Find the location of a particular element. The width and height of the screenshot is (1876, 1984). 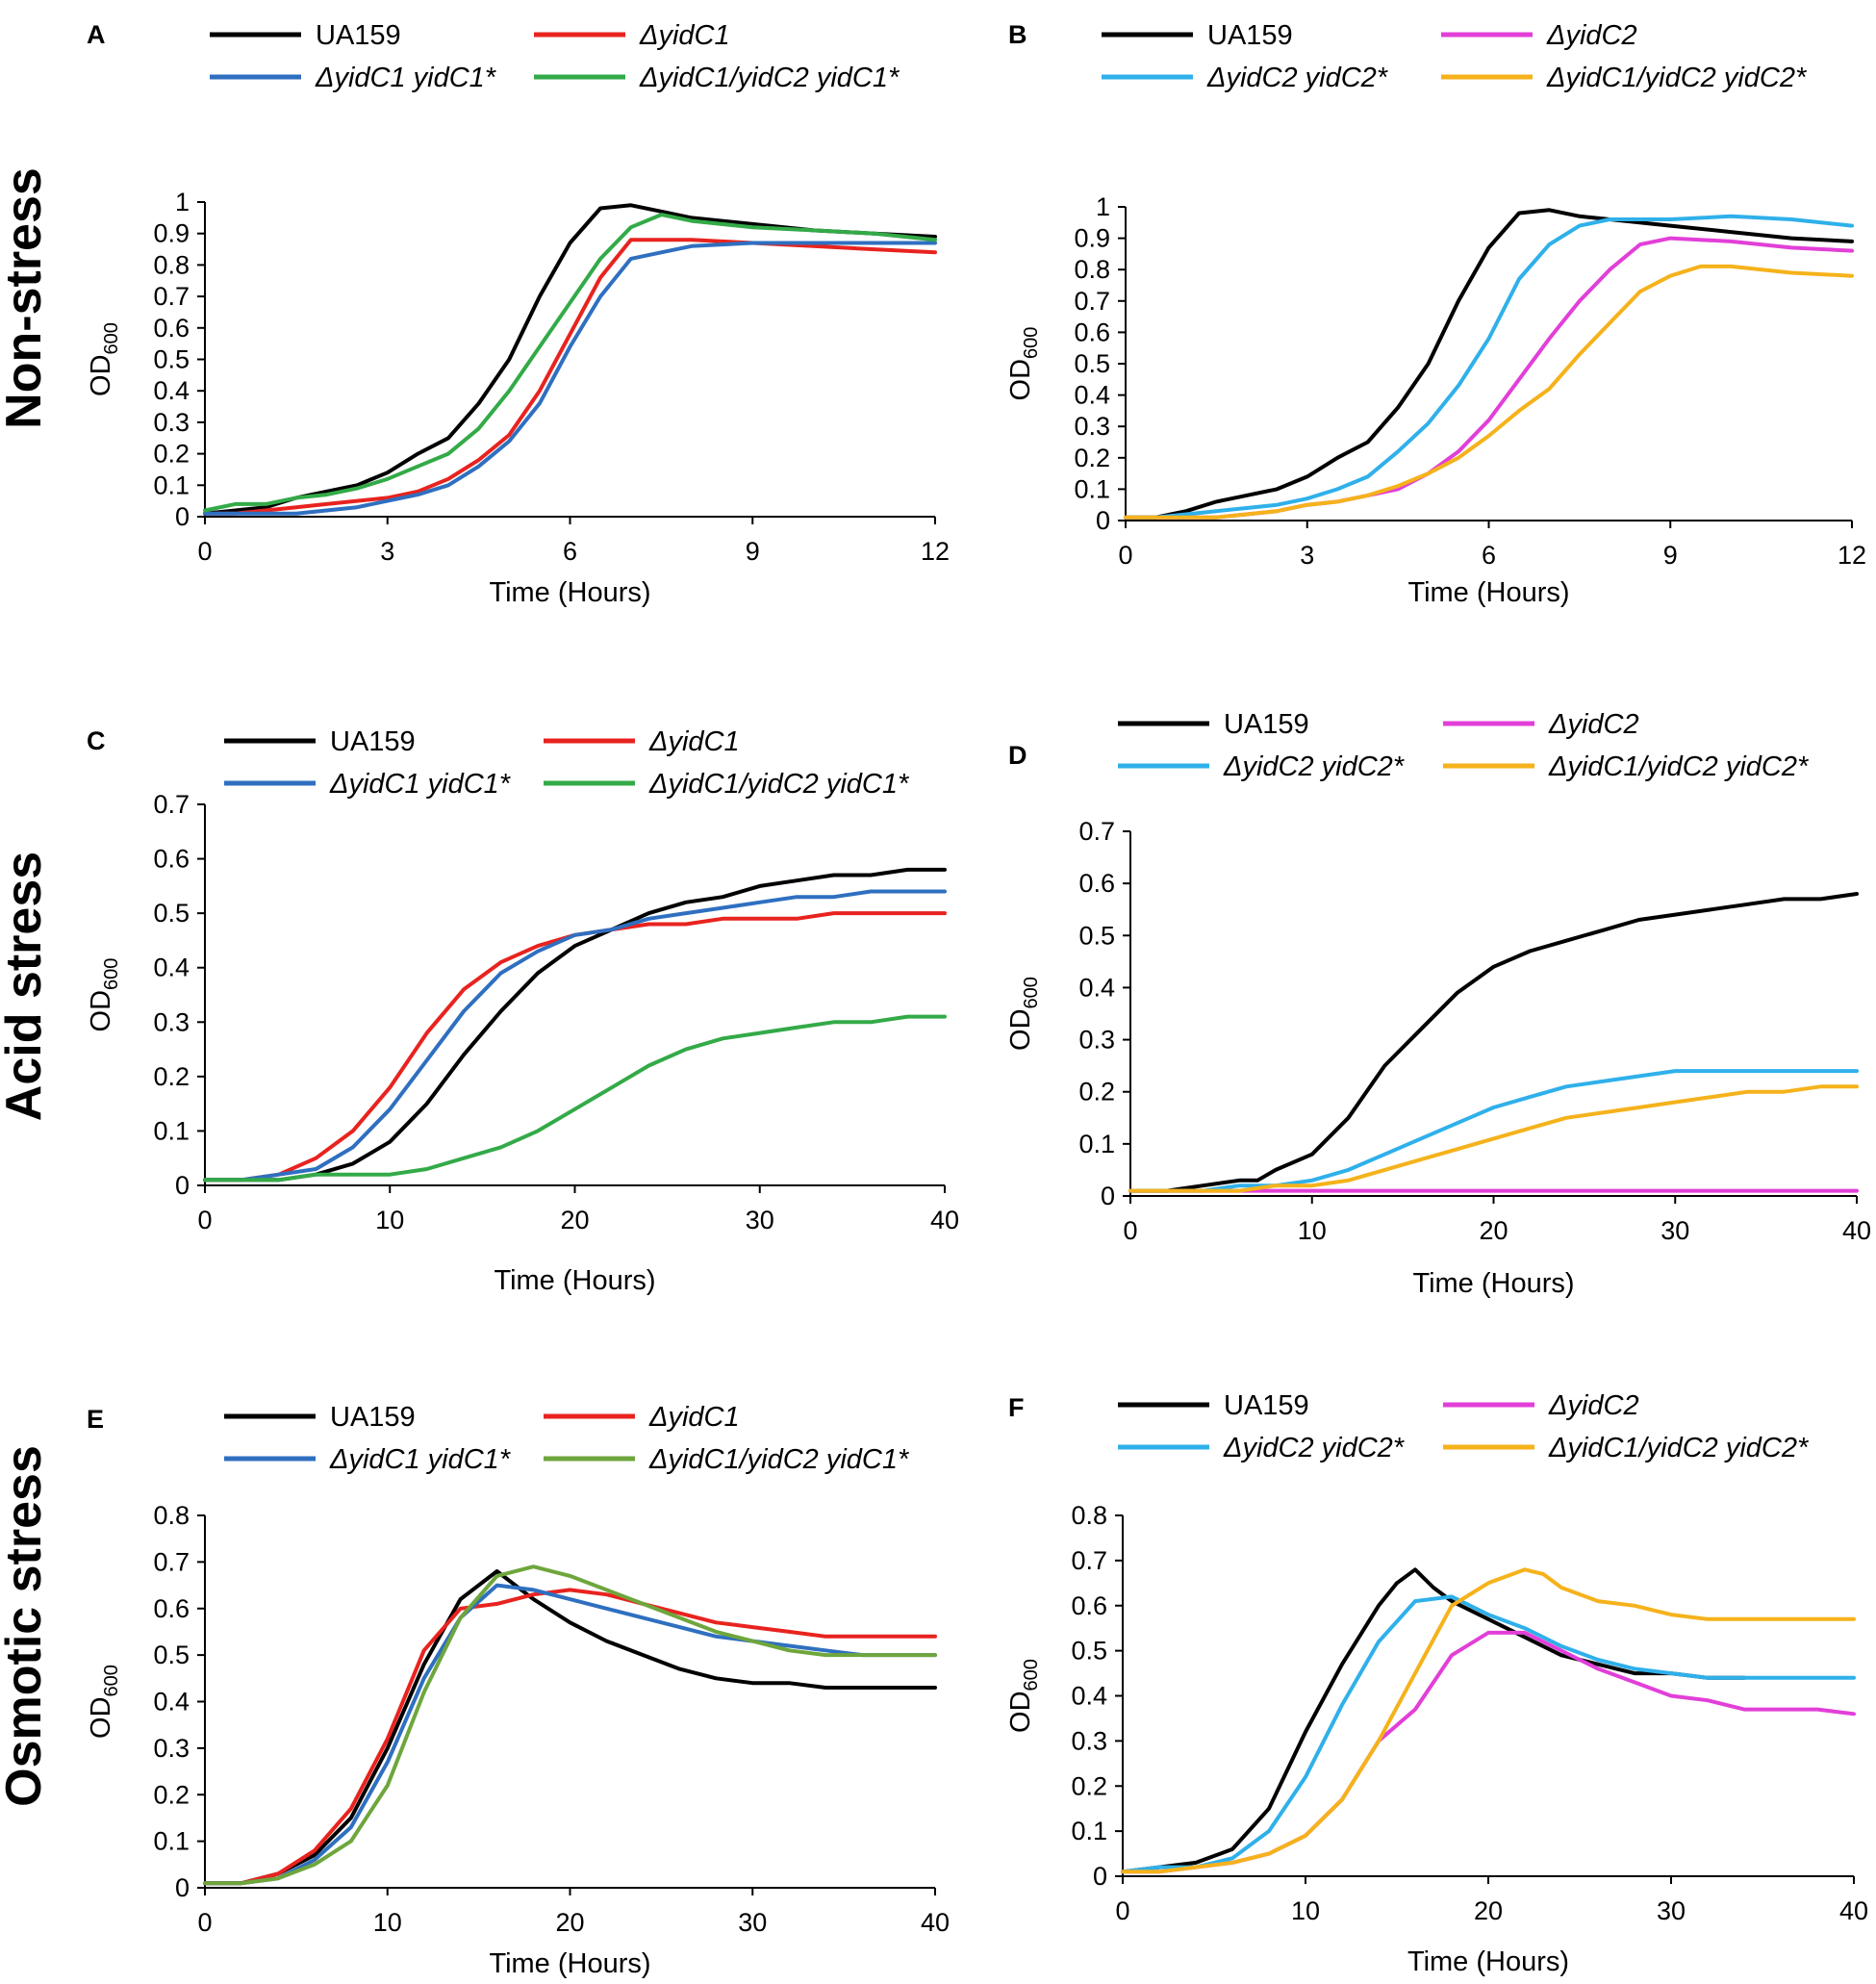

axes: 0 0.1 0.2 0.3 0.4 0.5 0.6 0.7 0 10 20 30 40 is located at coordinates (1474, 1031).